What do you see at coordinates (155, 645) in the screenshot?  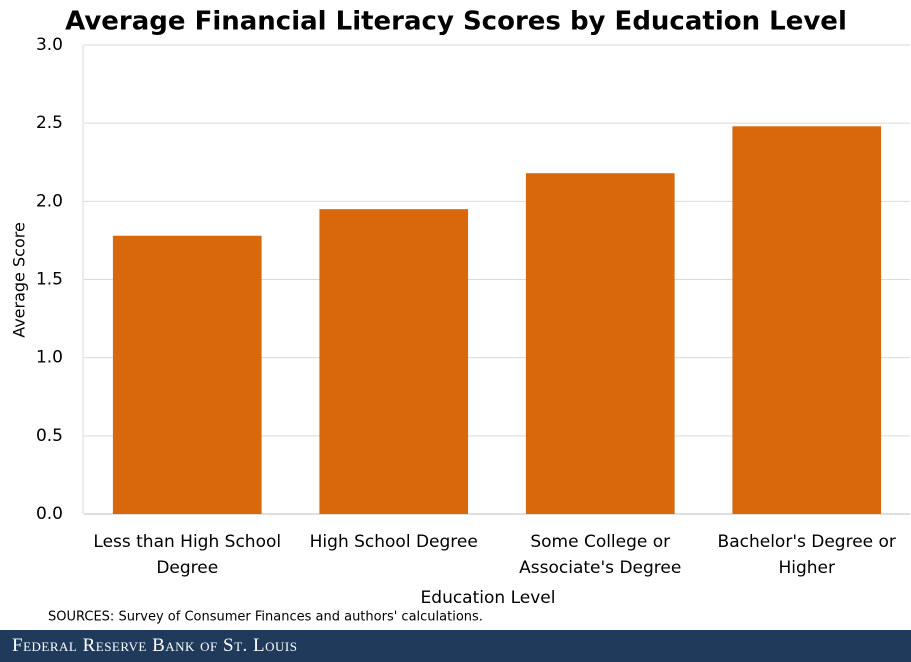 I see `footer-text: Federal Reserve Bank of St. Louis` at bounding box center [155, 645].